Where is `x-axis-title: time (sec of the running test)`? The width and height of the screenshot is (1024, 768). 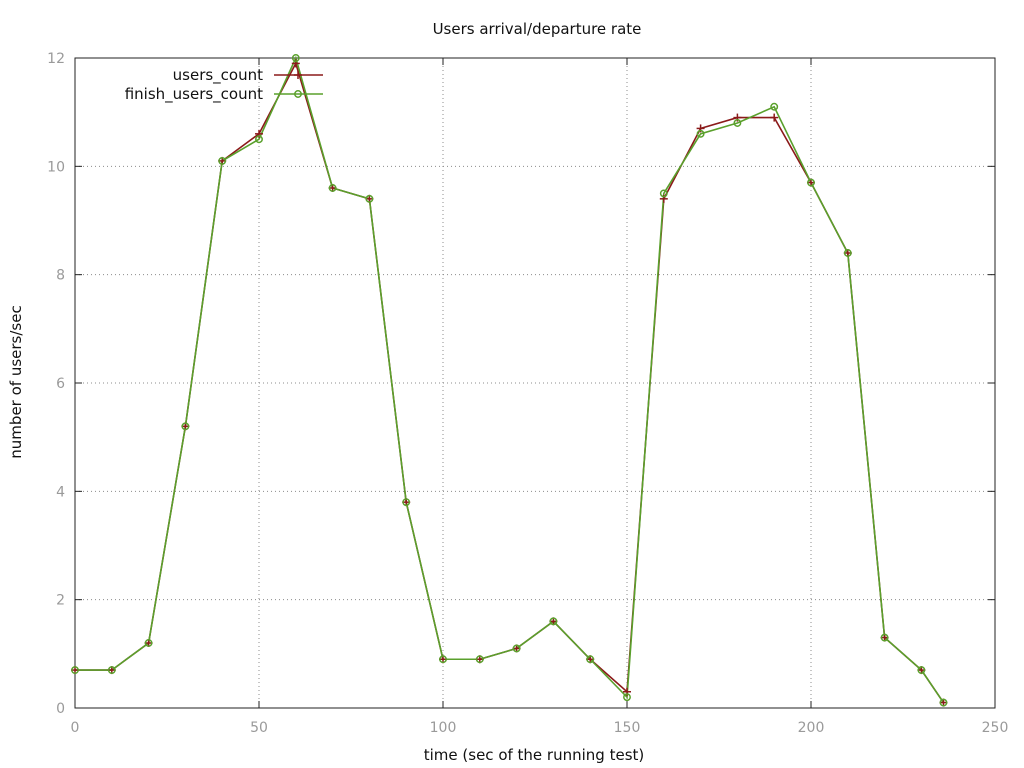 x-axis-title: time (sec of the running test) is located at coordinates (534, 755).